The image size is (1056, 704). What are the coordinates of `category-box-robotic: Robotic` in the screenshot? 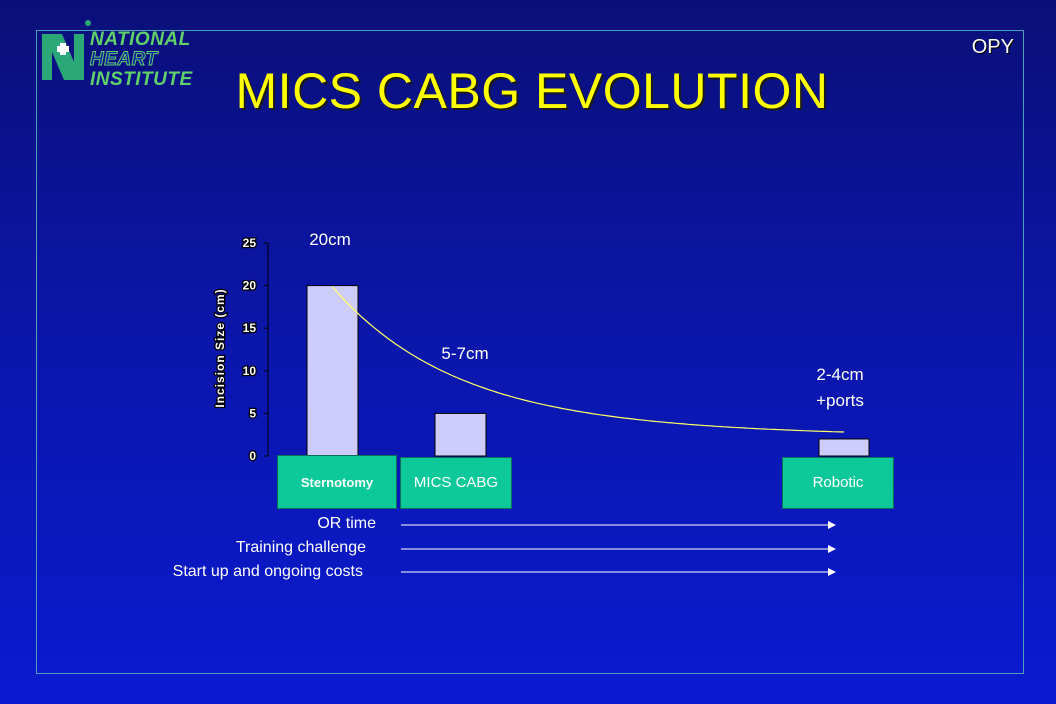 It's located at (838, 483).